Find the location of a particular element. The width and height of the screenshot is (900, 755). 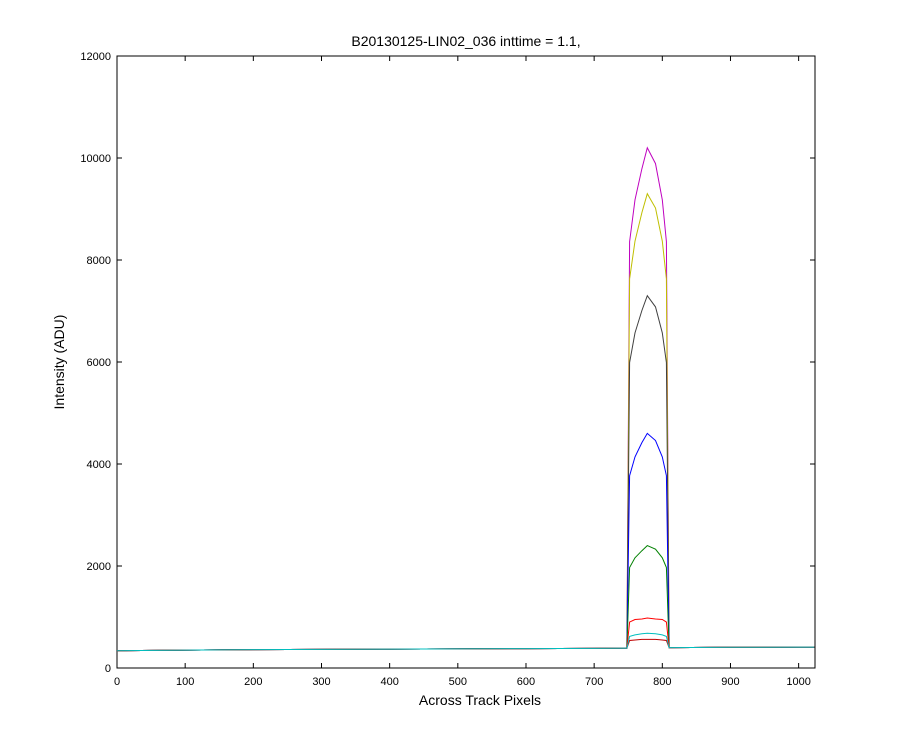

y-axis-label: Intensity (ADU) is located at coordinates (59, 362).